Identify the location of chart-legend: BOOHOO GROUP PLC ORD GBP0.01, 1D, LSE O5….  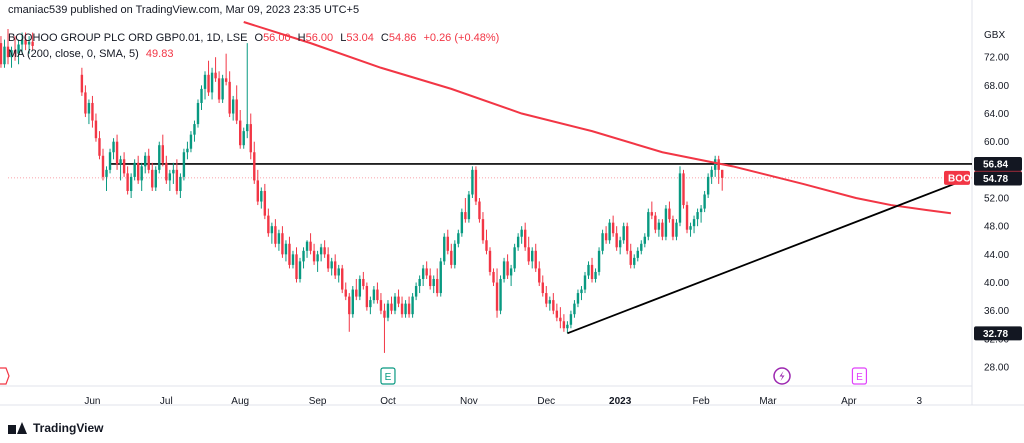
(253, 46).